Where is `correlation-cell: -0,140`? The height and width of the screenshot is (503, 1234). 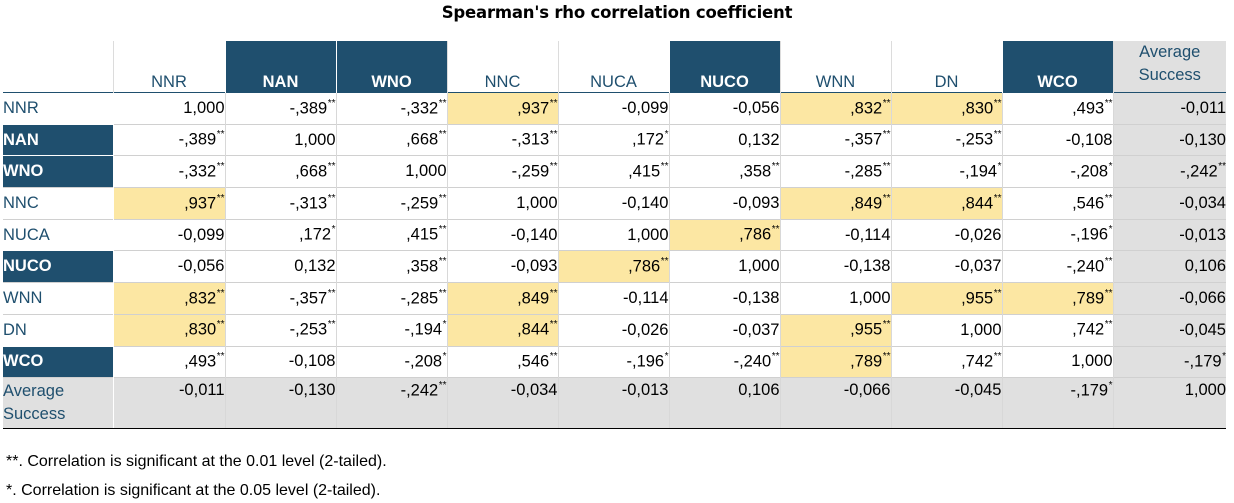 correlation-cell: -0,140 is located at coordinates (502, 234).